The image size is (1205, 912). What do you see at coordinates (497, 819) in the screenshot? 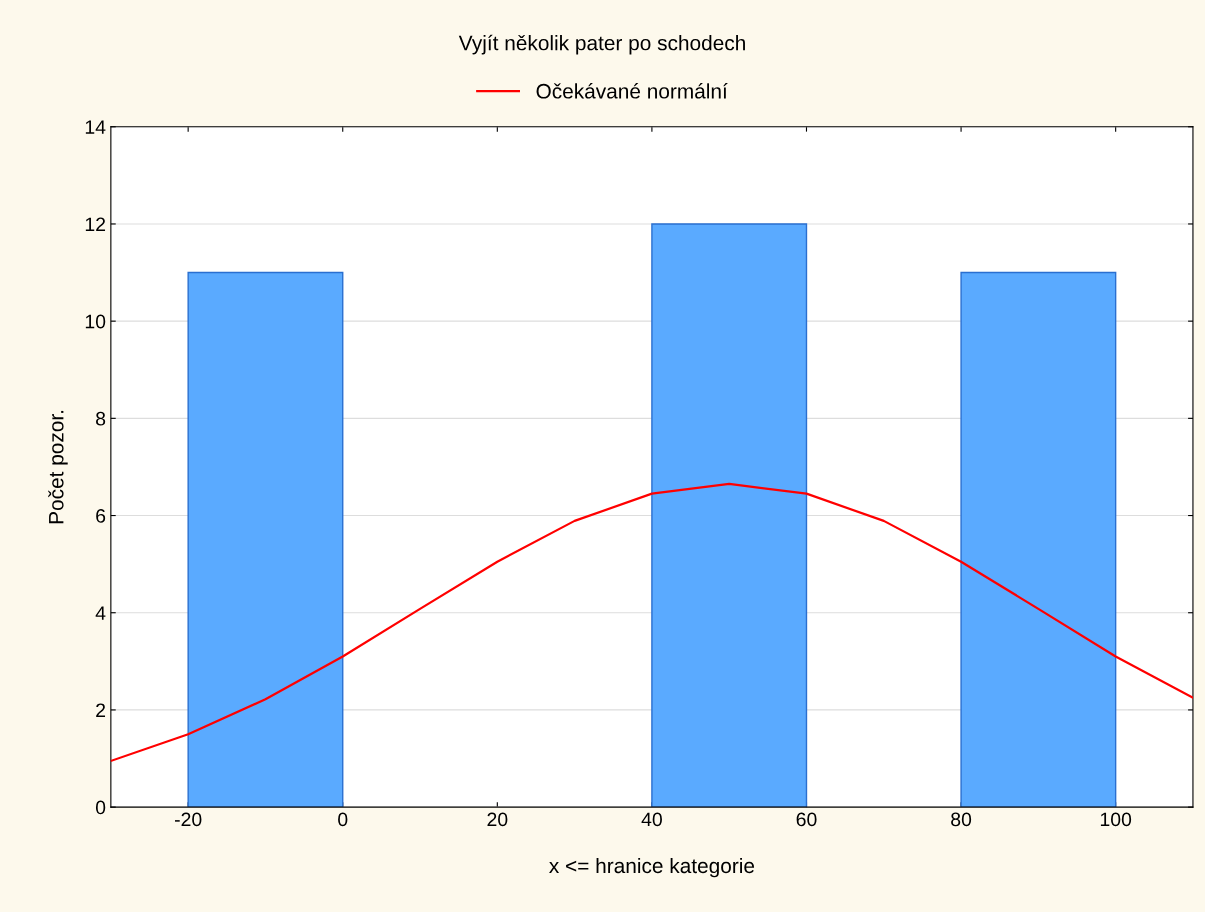
I see `x-tick-label: 20` at bounding box center [497, 819].